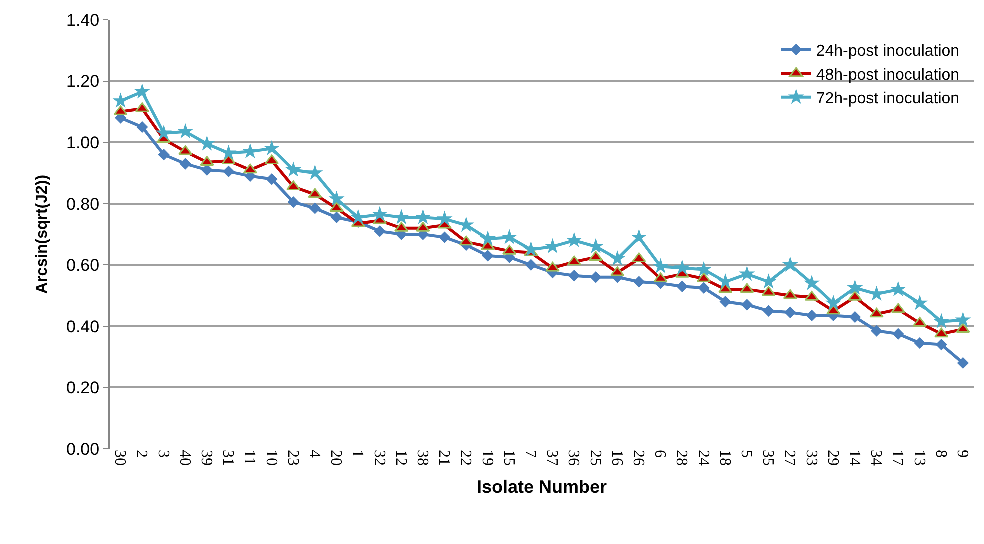  I want to click on x-tick-label: 17, so click(897, 458).